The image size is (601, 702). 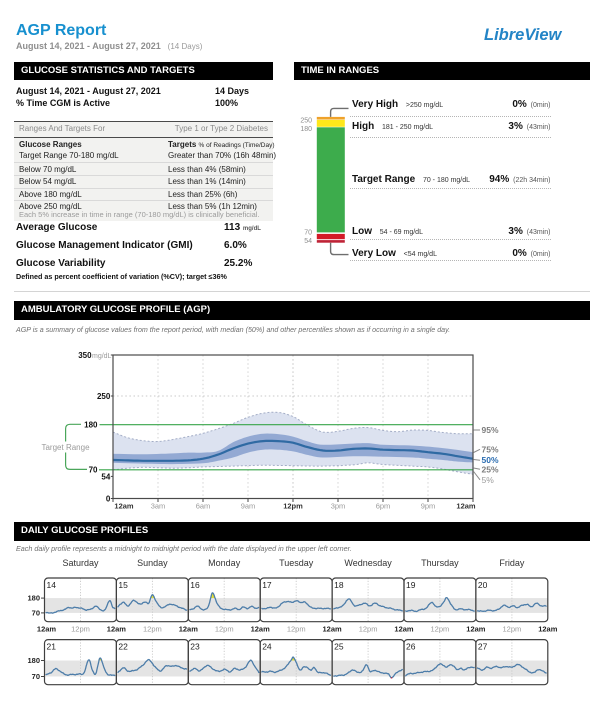 I want to click on svg-text: 18, so click(x=339, y=585).